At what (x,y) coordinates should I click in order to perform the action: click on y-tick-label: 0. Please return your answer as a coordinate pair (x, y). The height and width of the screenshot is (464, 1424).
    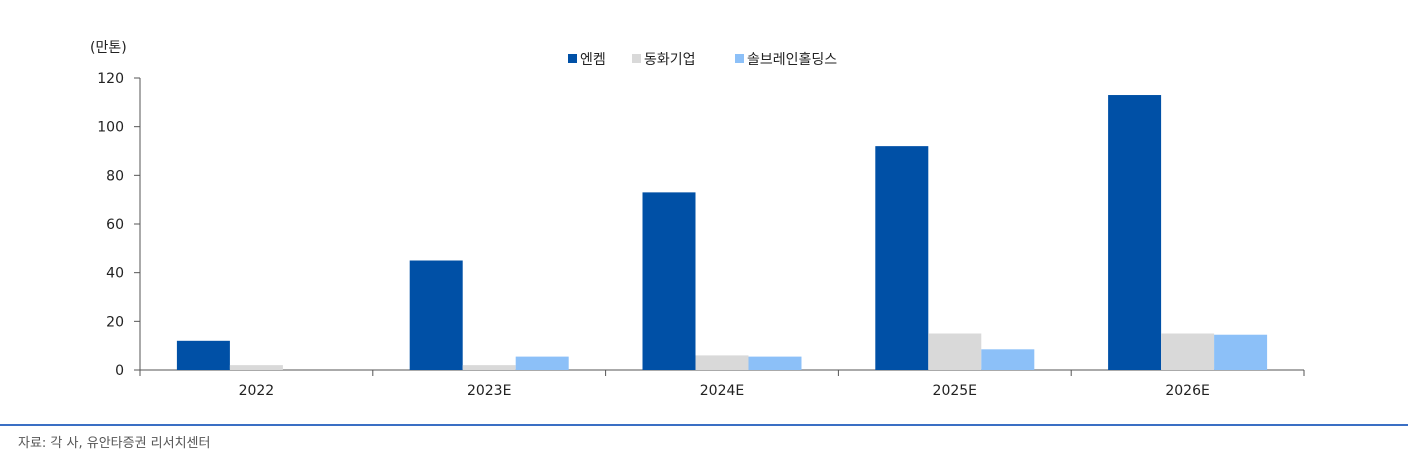
    Looking at the image, I should click on (119, 371).